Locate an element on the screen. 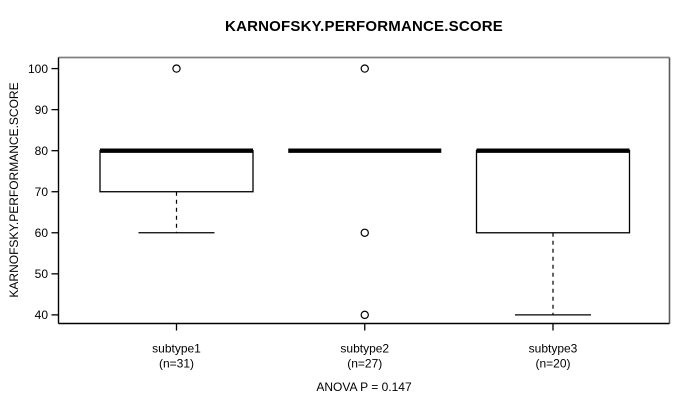  x-tick-label: subtype3 is located at coordinates (553, 349).